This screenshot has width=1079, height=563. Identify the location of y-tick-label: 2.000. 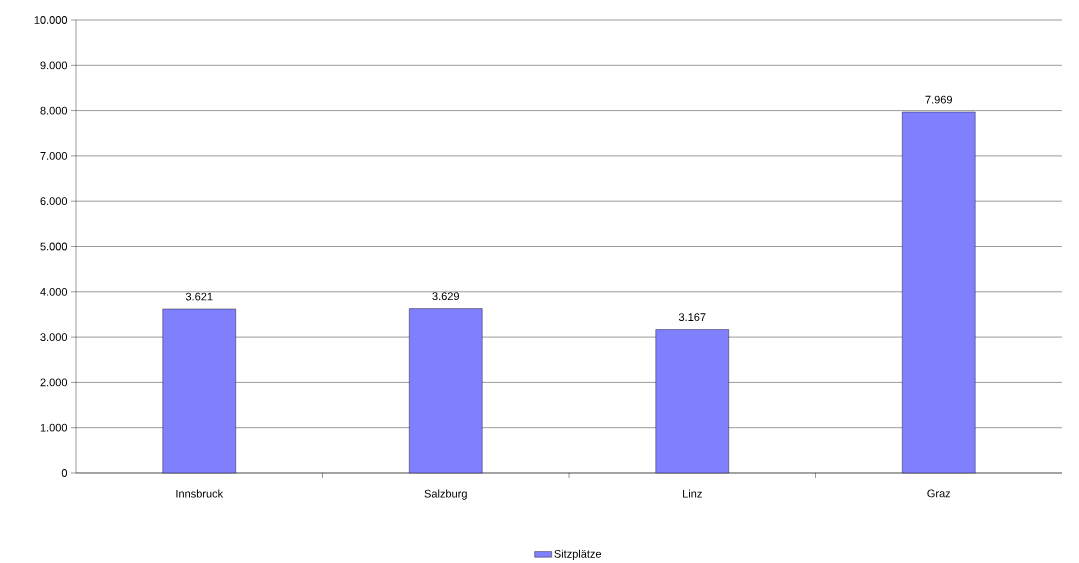
(54, 382).